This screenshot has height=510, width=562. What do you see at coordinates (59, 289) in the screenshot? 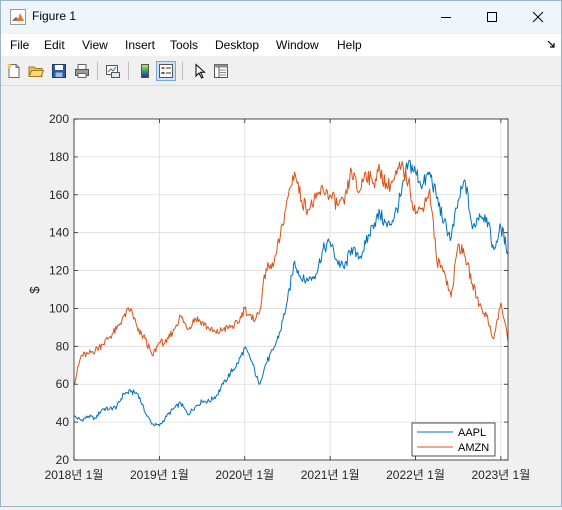
I see `y-tick-labels: 20 40 60 80 100 120 140 160 180 200` at bounding box center [59, 289].